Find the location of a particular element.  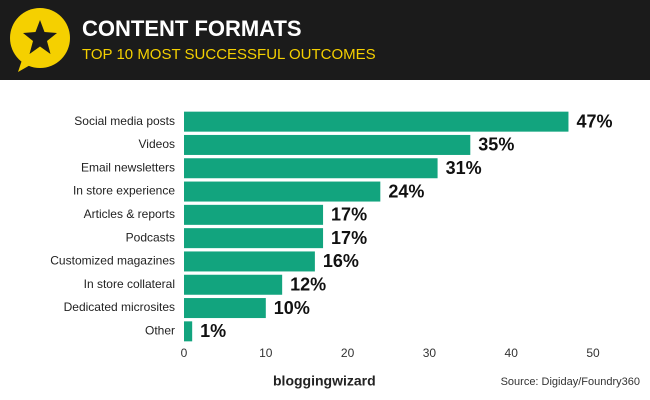

x-tick-label: 40 is located at coordinates (512, 353).